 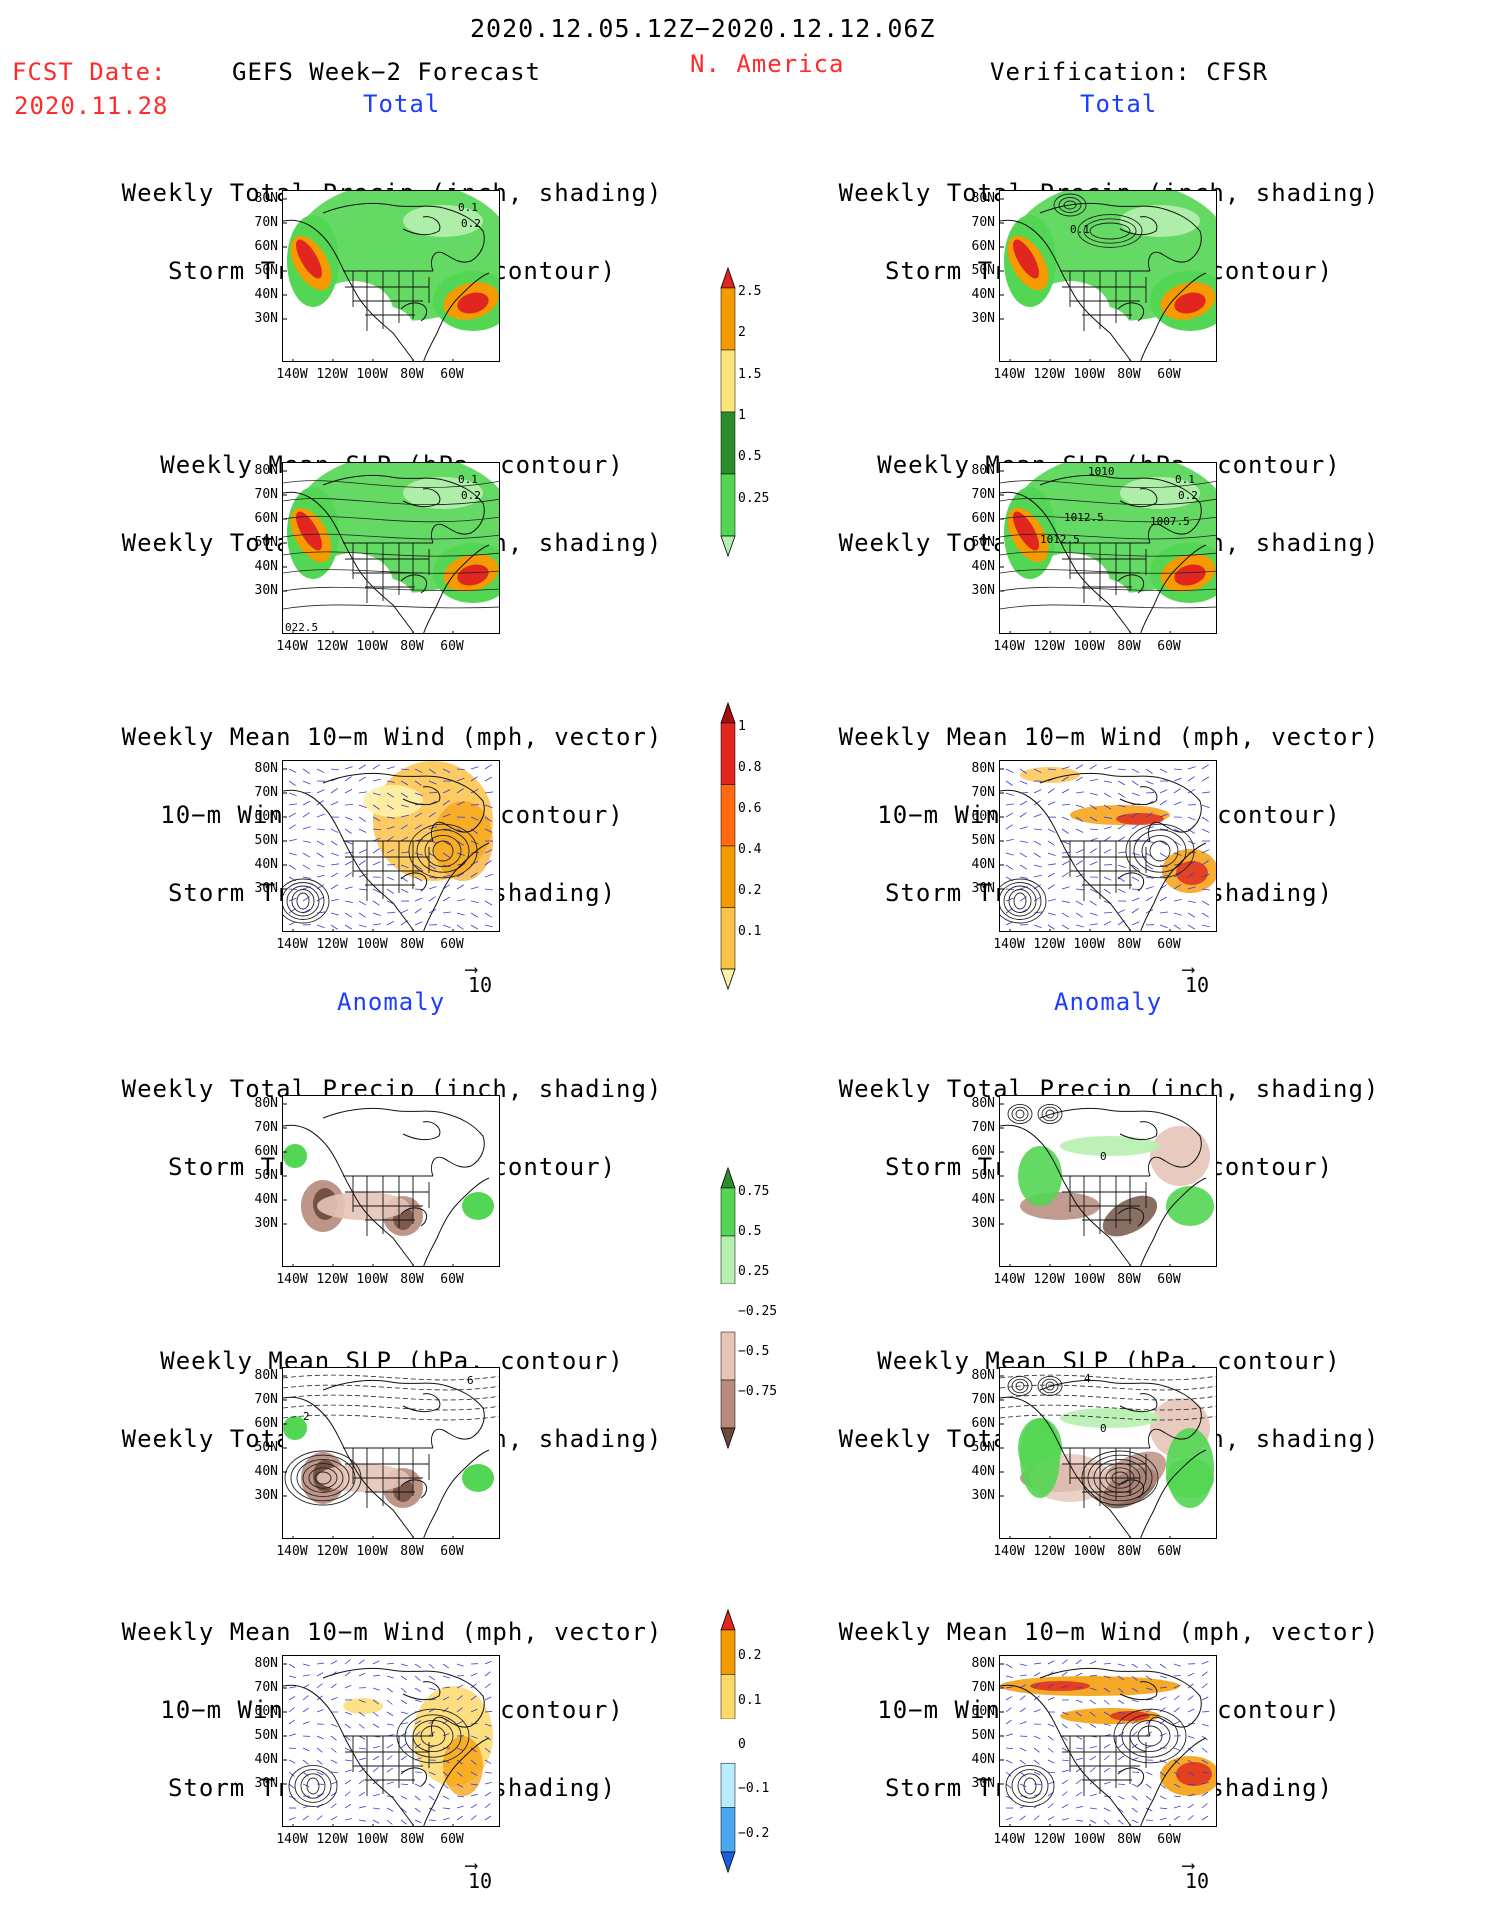 What do you see at coordinates (1084, 517) in the screenshot?
I see `svg-text: 1012.5` at bounding box center [1084, 517].